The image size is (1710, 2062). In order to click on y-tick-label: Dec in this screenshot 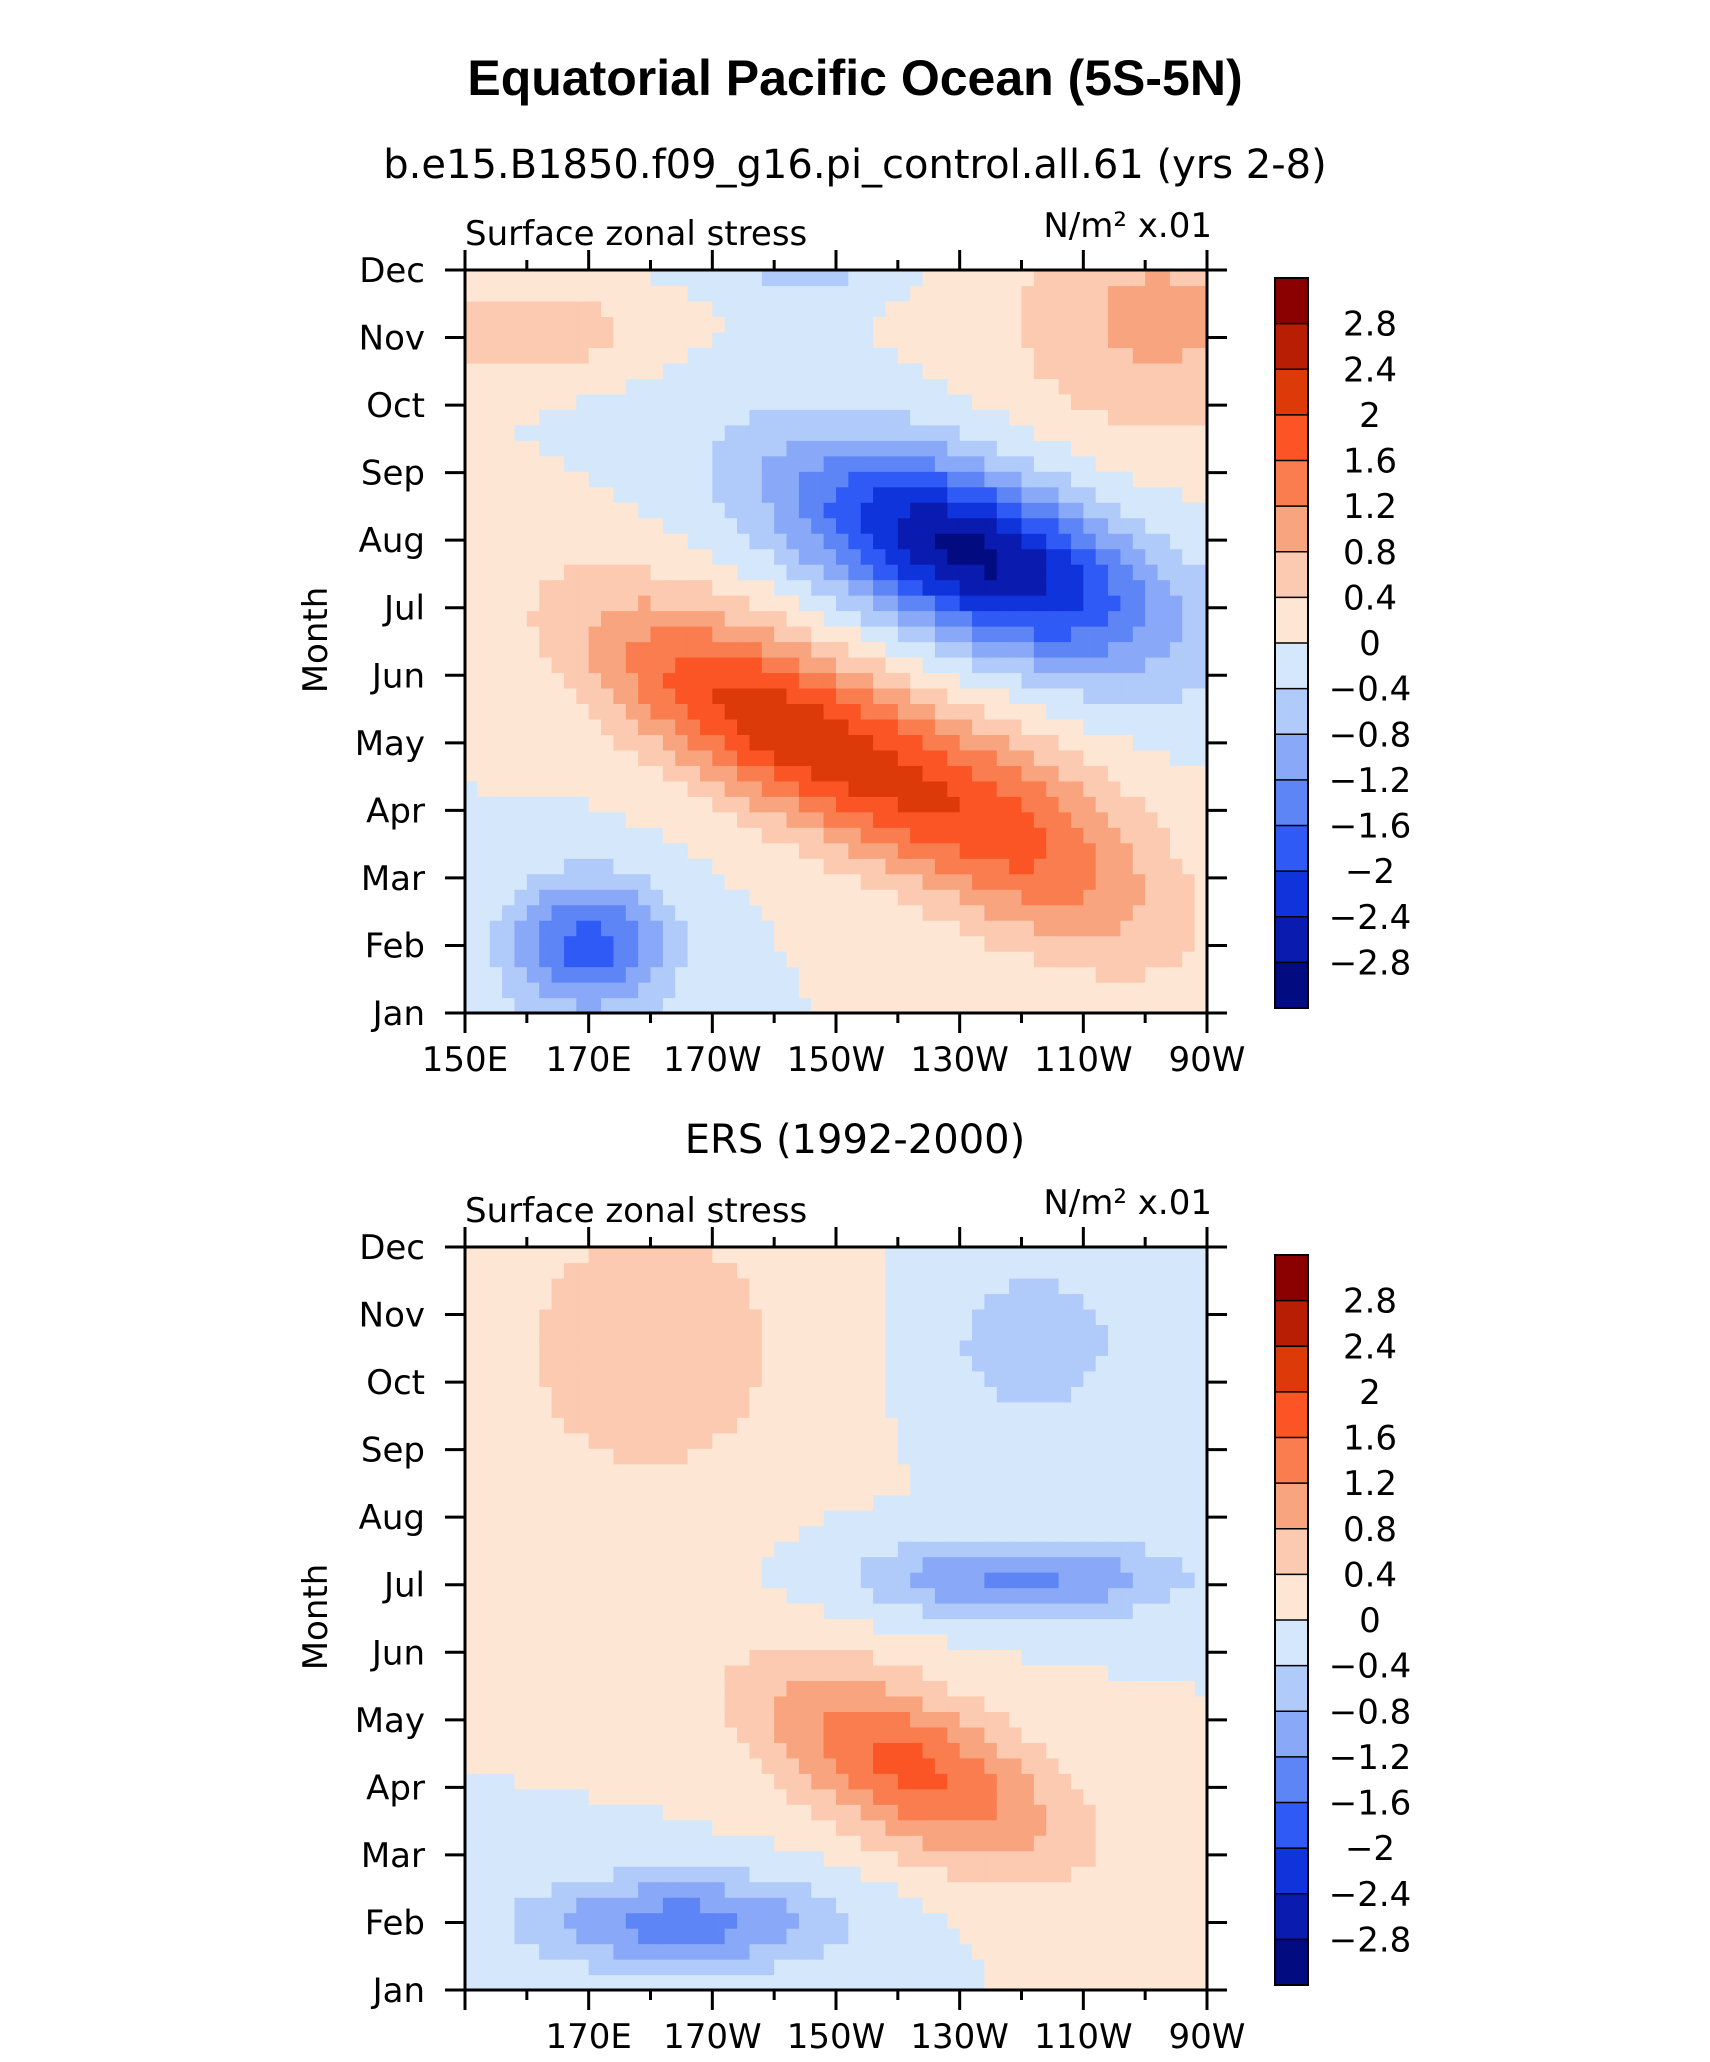, I will do `click(392, 271)`.